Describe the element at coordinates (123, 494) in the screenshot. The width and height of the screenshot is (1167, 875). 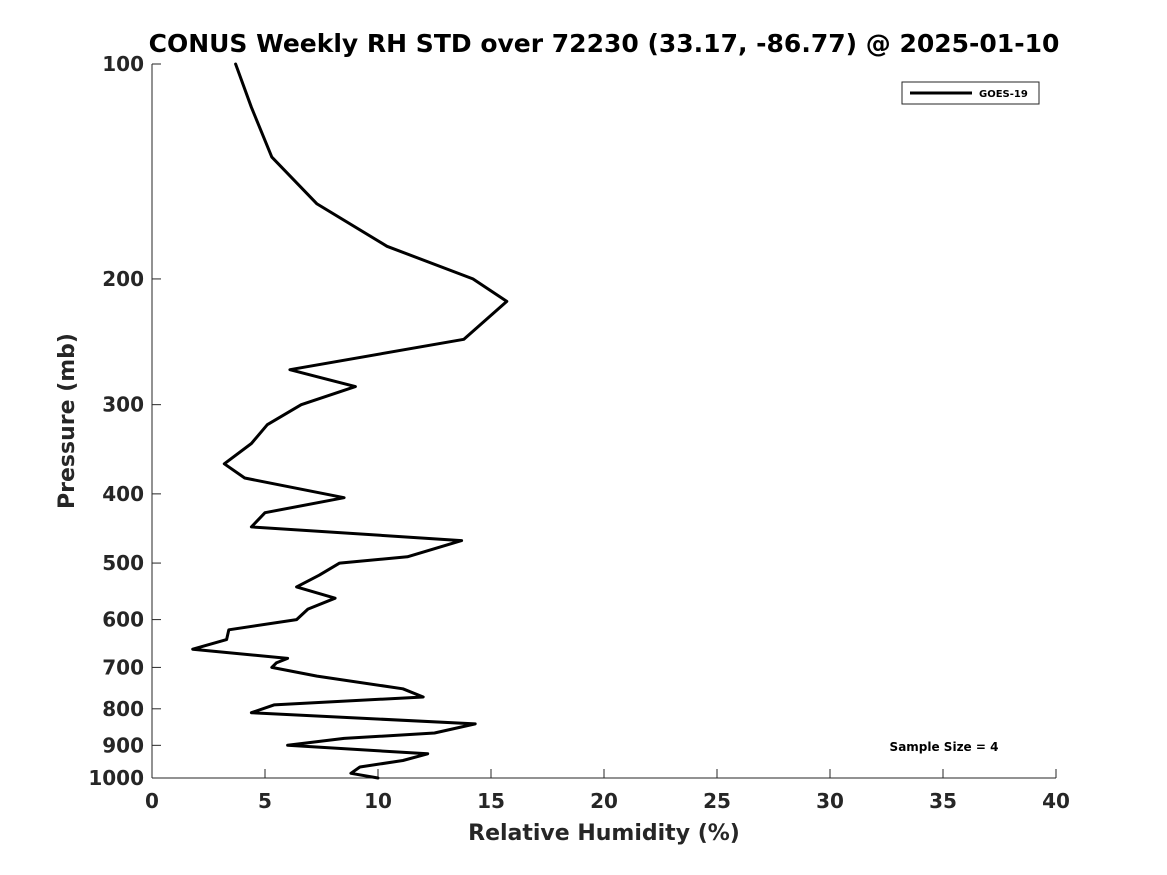
I see `y-tick-label: 400` at that location.